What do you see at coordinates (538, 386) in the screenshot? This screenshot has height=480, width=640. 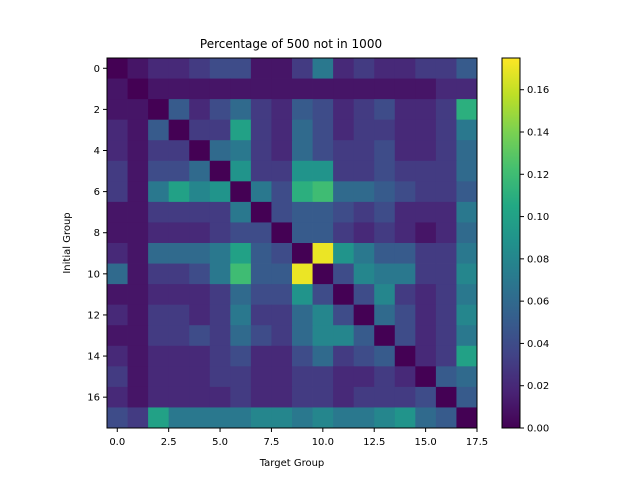 I see `colorbar-tick-label: 0.02` at bounding box center [538, 386].